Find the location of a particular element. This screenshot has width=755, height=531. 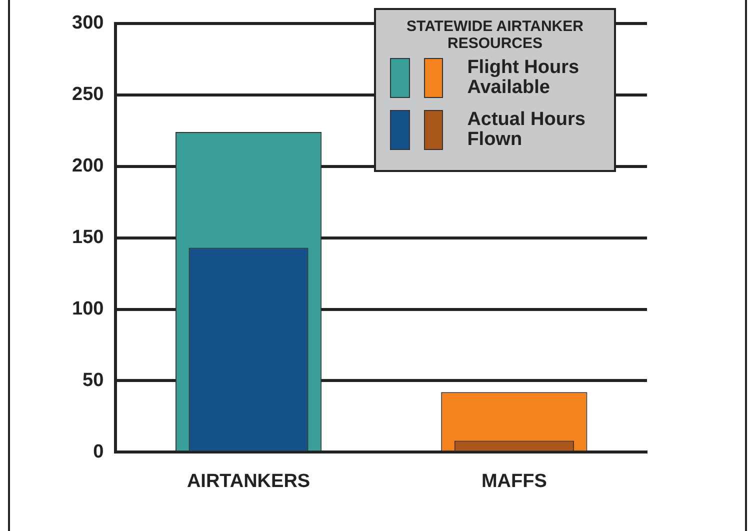

y-tick-label: 100 is located at coordinates (88, 309).